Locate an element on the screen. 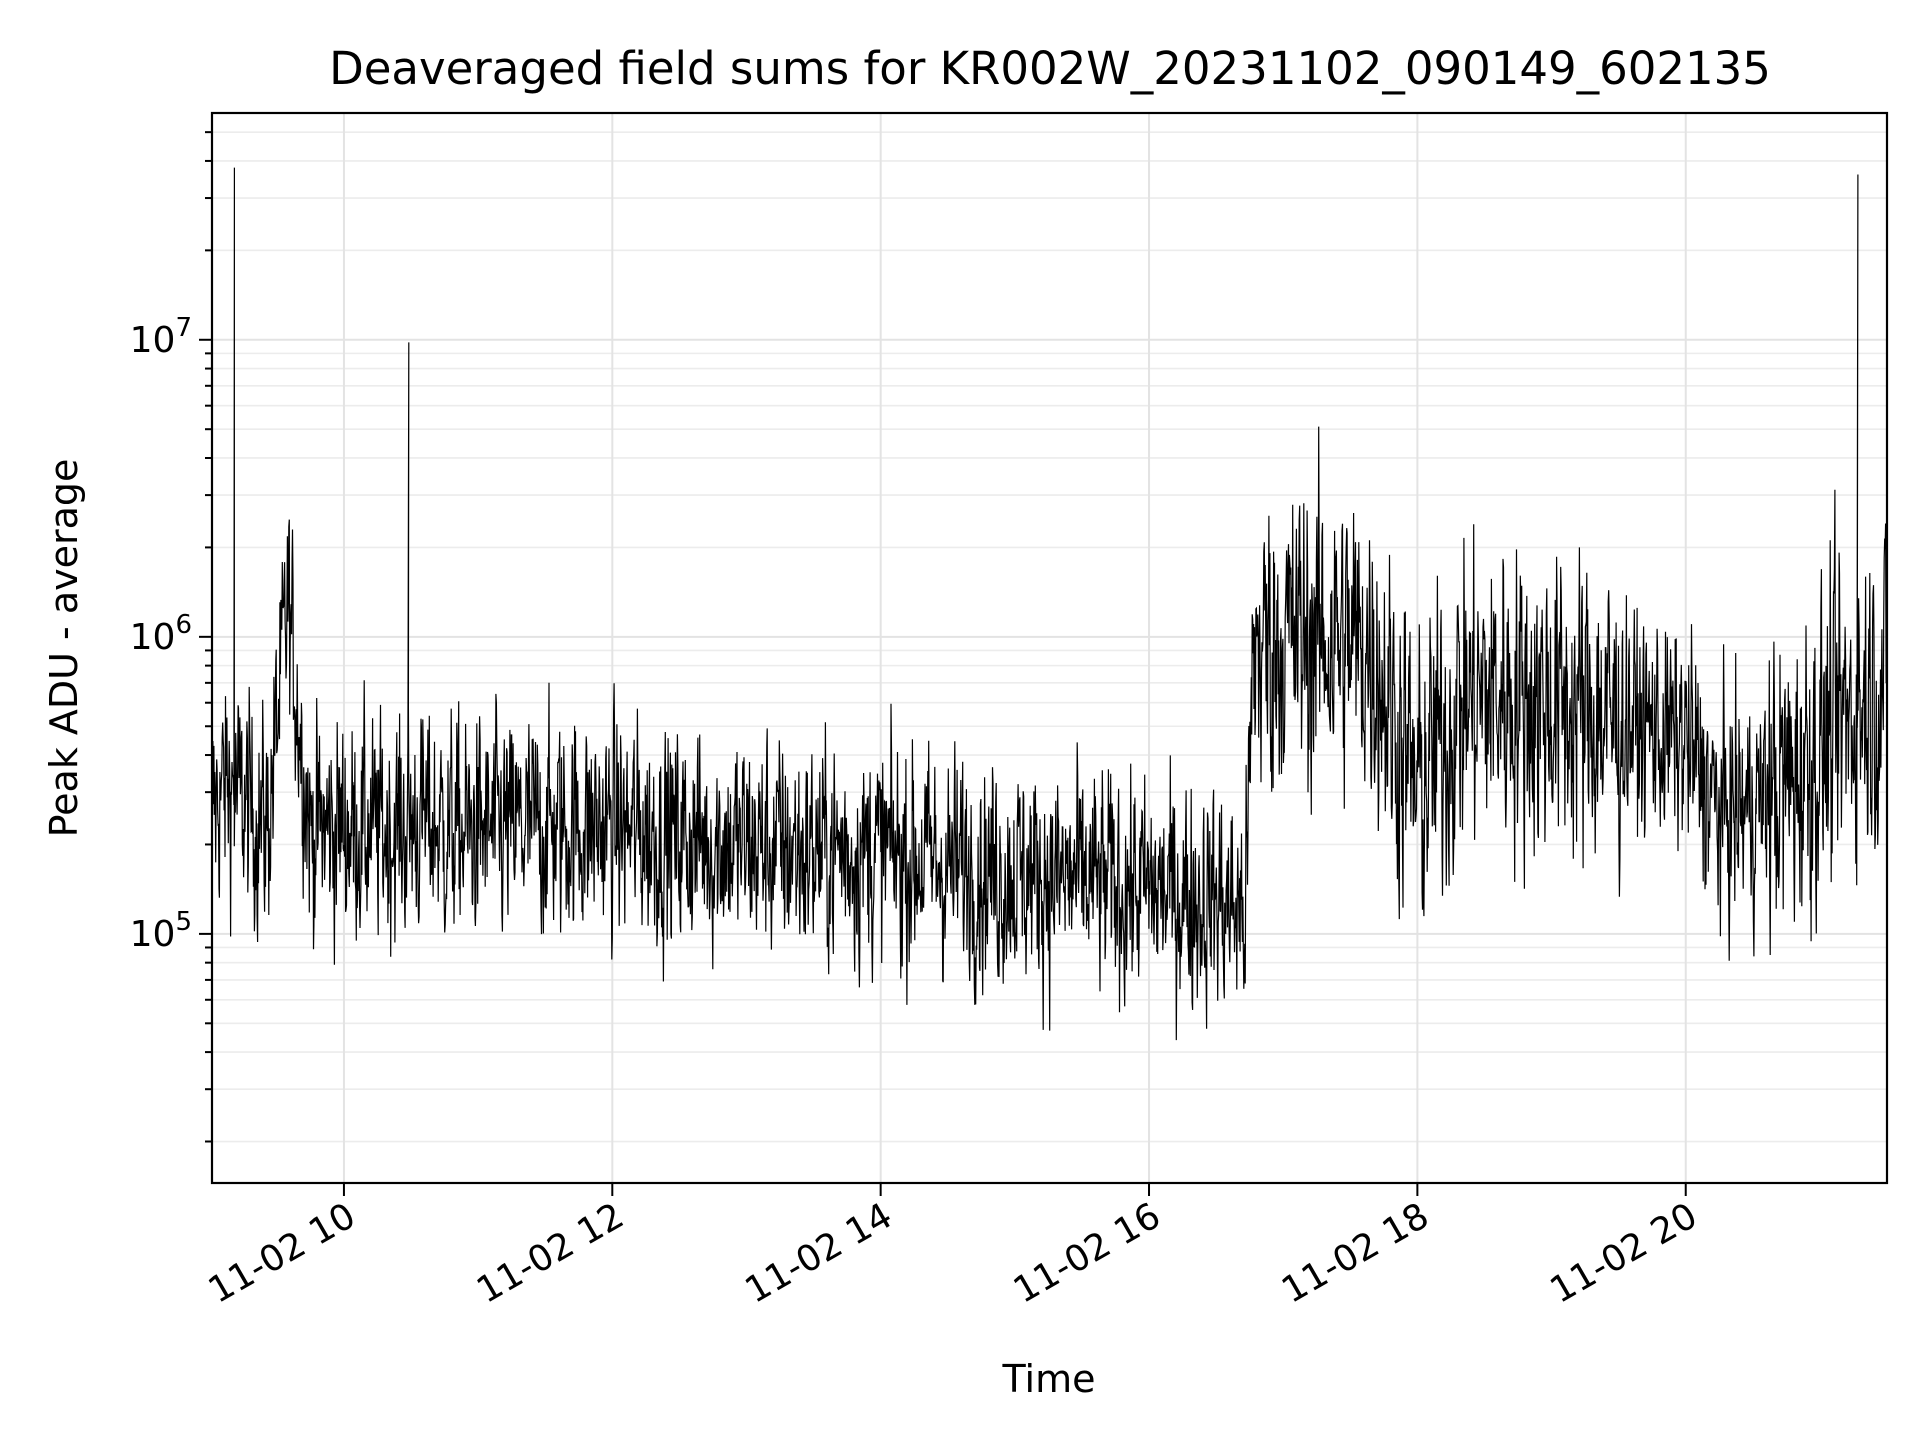 The height and width of the screenshot is (1440, 1920). y-axis-label: Peak ADU - average is located at coordinates (64, 648).